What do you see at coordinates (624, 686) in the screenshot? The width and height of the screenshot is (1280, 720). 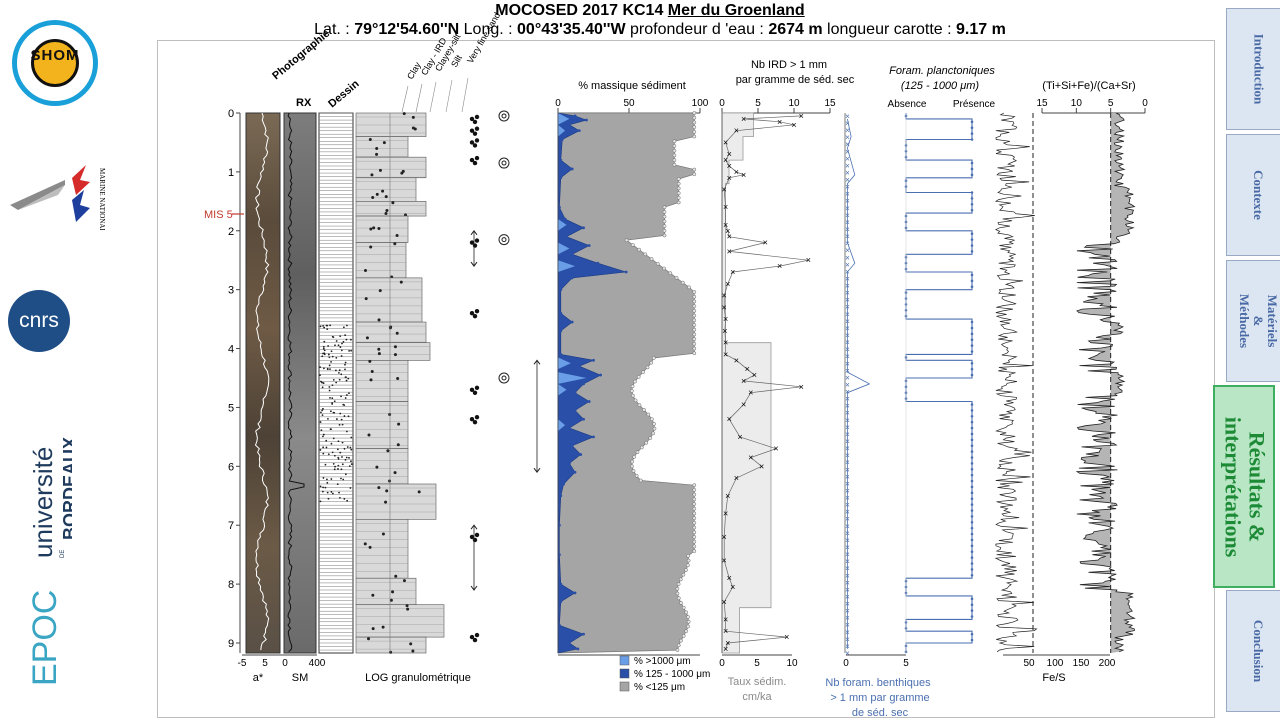 I see `legend-swatch` at bounding box center [624, 686].